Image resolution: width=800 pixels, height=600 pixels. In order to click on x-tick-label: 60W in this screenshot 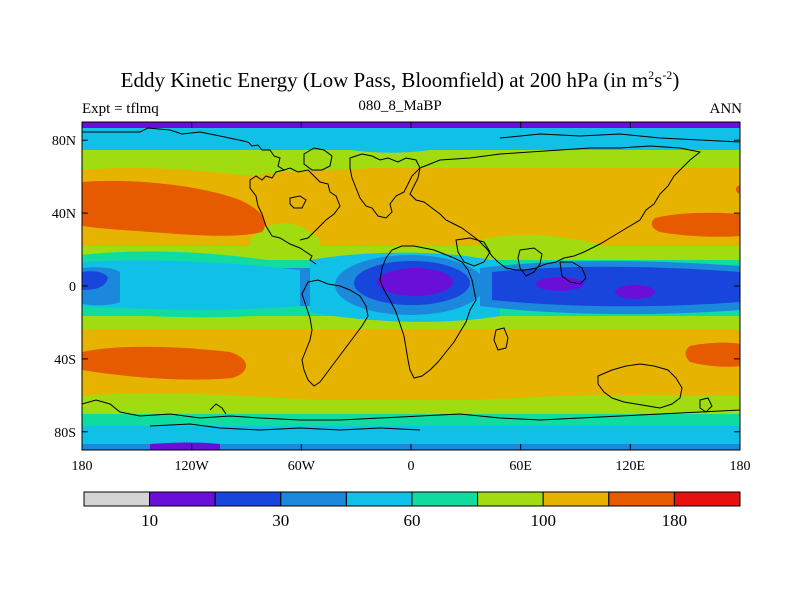, I will do `click(302, 466)`.